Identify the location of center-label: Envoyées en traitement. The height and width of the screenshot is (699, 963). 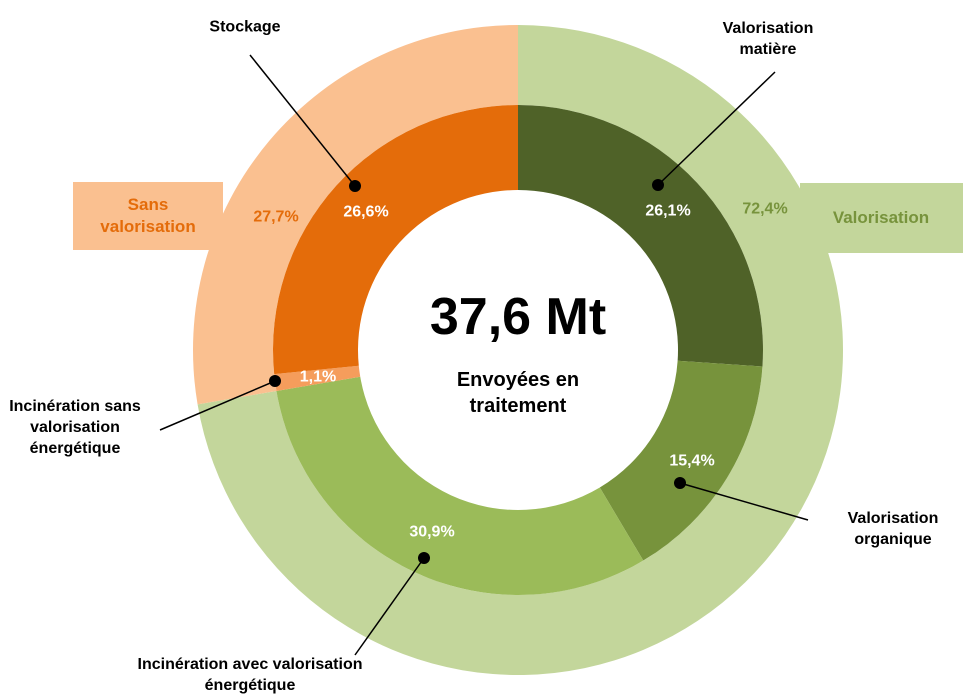
(518, 393).